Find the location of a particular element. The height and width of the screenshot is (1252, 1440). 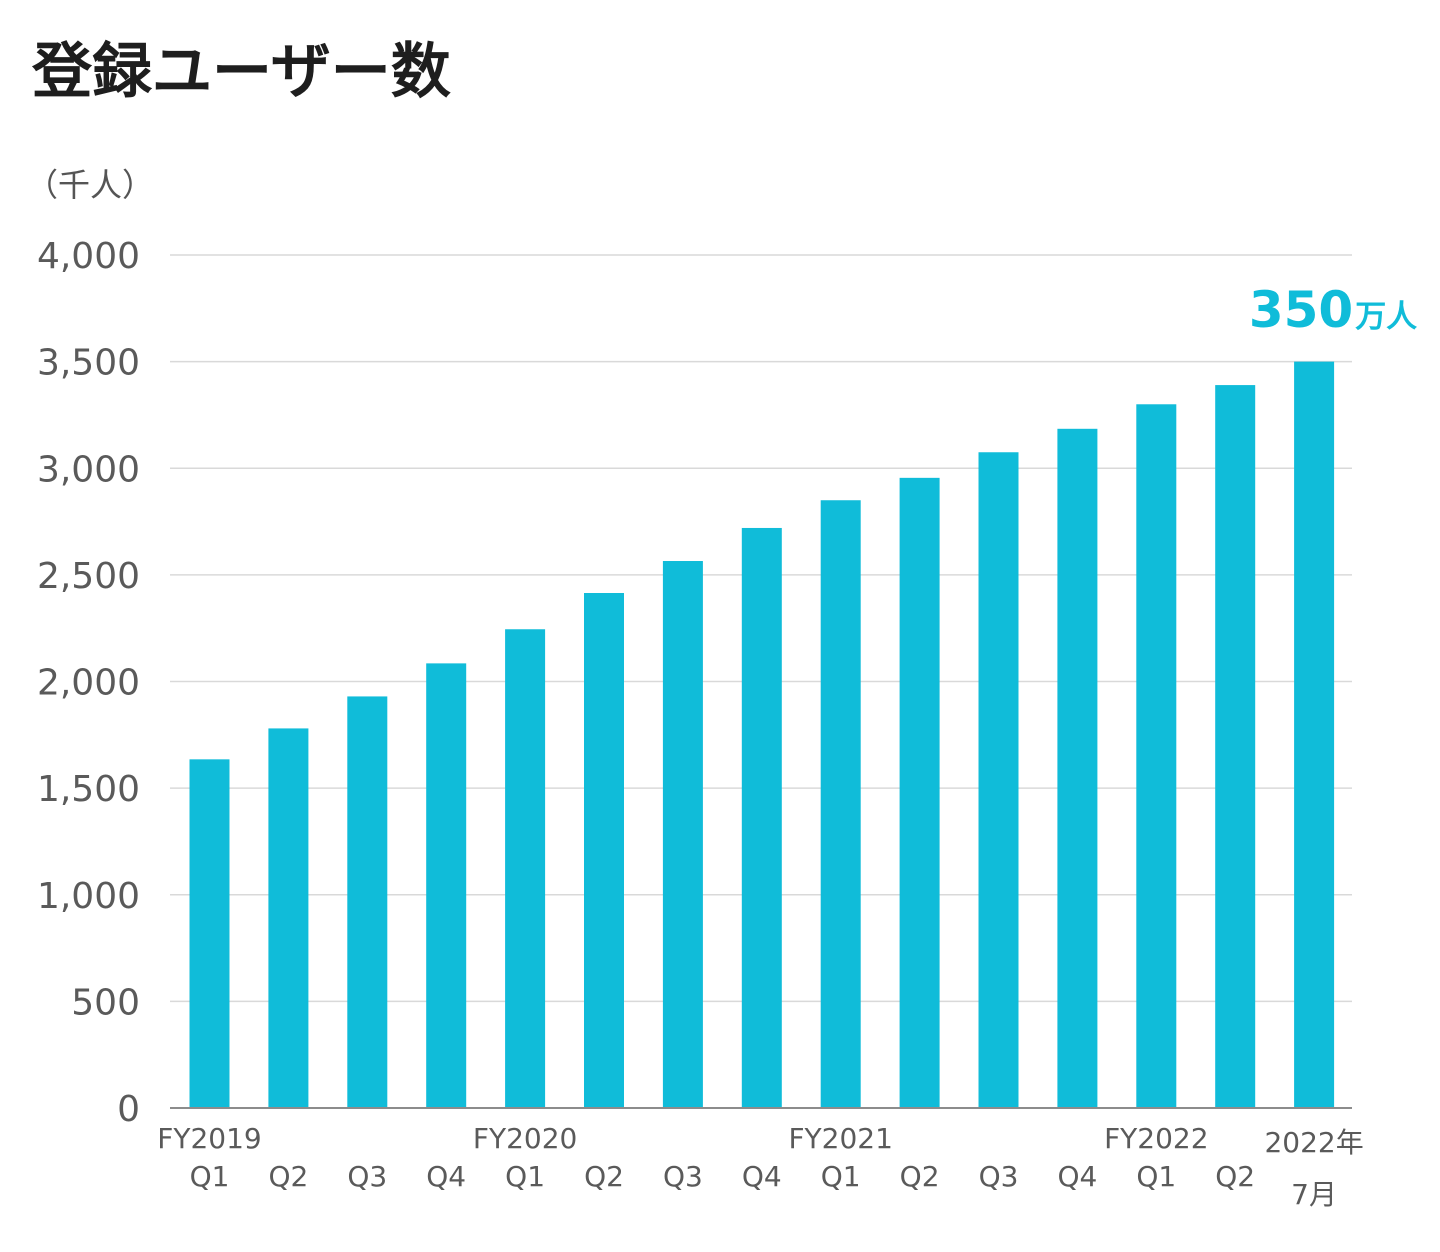

y-tick-label: 2,500 is located at coordinates (88, 576).